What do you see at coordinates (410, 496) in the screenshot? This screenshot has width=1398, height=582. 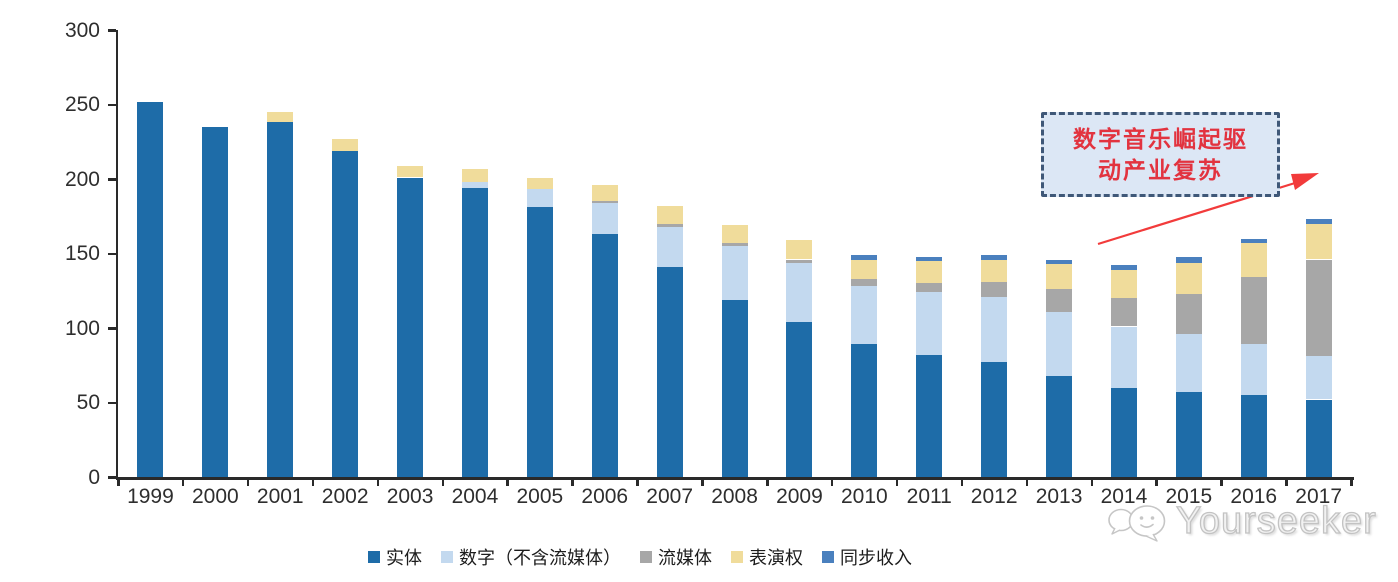 I see `x-axis-label: 2003` at bounding box center [410, 496].